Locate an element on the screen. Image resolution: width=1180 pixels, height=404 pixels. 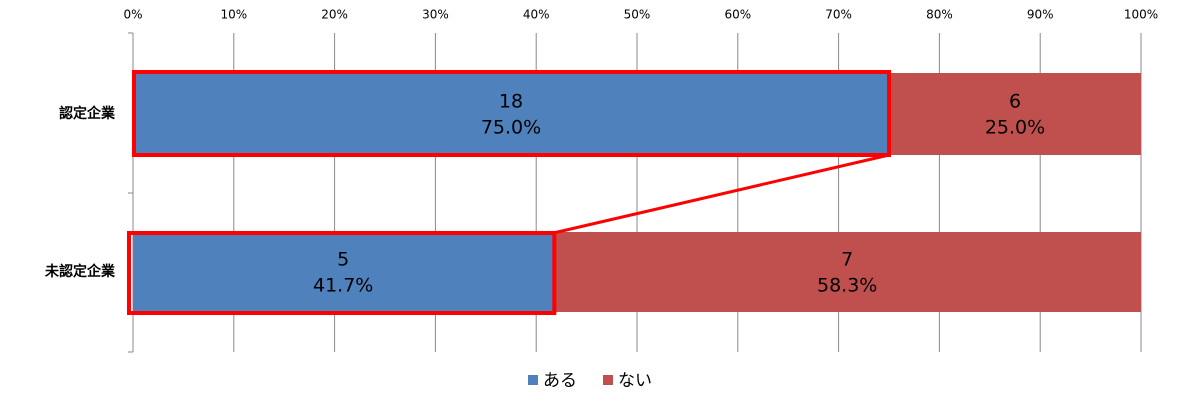
count-label: 7 is located at coordinates (847, 260).